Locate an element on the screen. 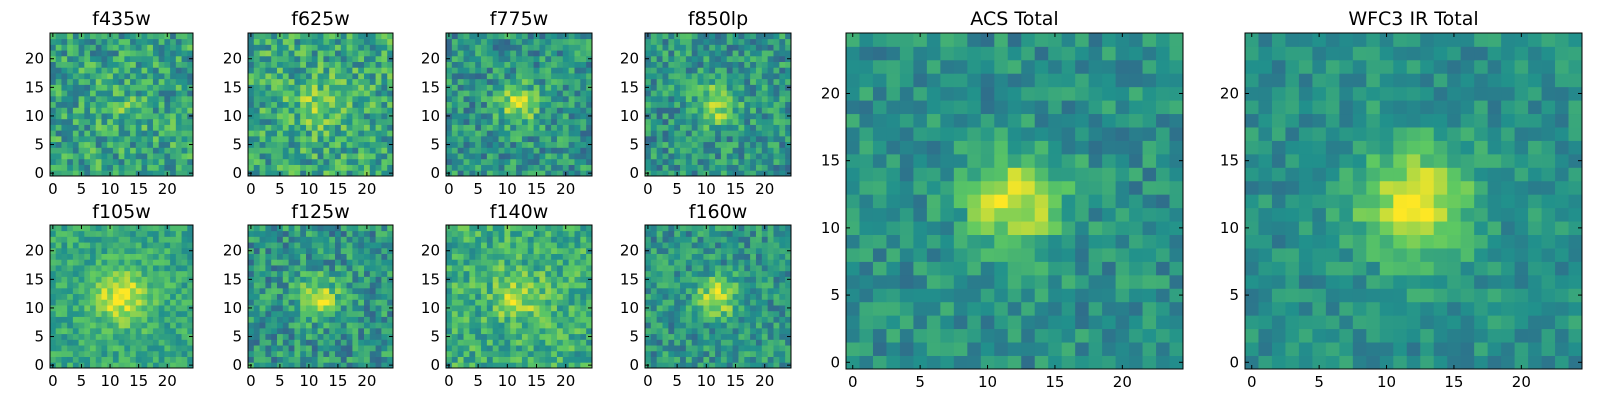 This screenshot has height=400, width=1600. heatmap-cells is located at coordinates (122, 105).